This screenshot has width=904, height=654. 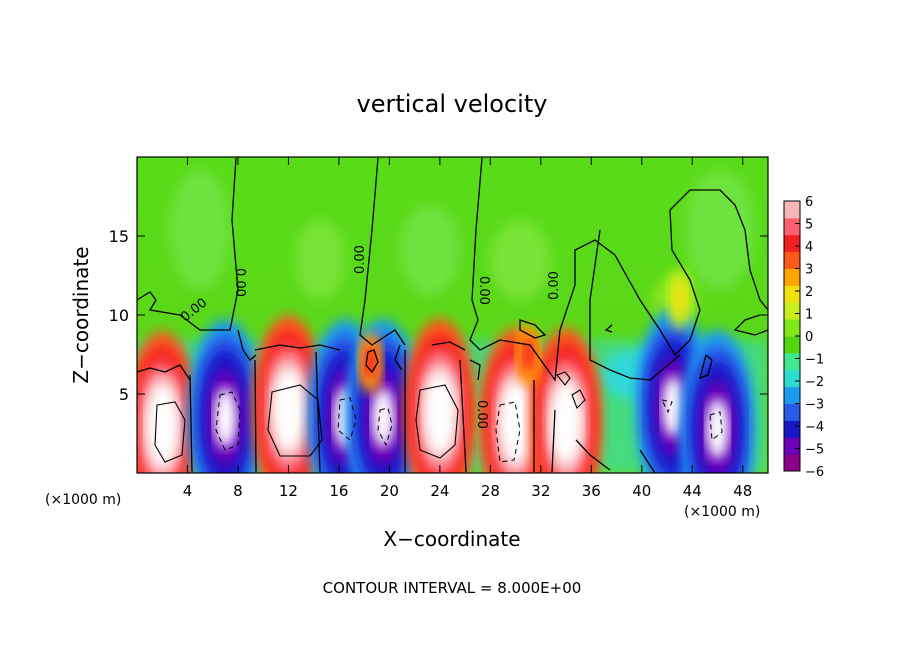 What do you see at coordinates (452, 104) in the screenshot?
I see `chart-title: vertical velocity` at bounding box center [452, 104].